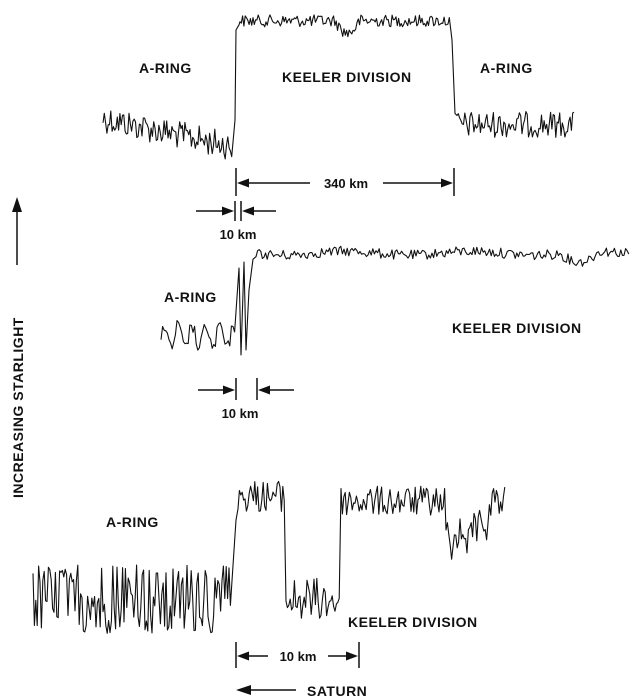 The image size is (631, 700). I want to click on panel-3-label-left: A-RING, so click(132, 522).